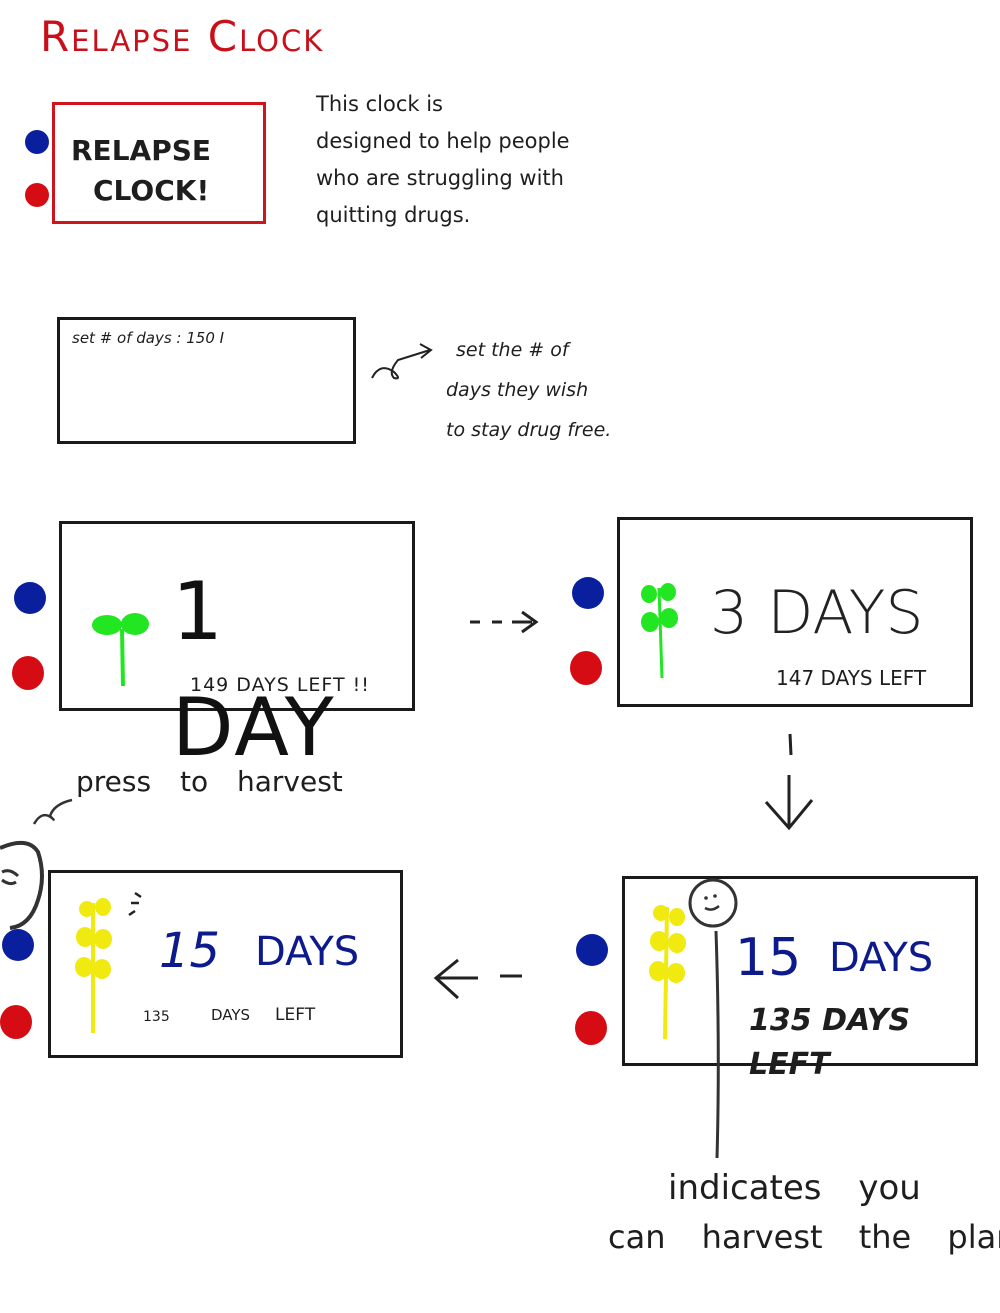 The width and height of the screenshot is (1000, 1313). Describe the element at coordinates (804, 1237) in the screenshot. I see `indicator-note-line2: can harvest the plant` at that location.